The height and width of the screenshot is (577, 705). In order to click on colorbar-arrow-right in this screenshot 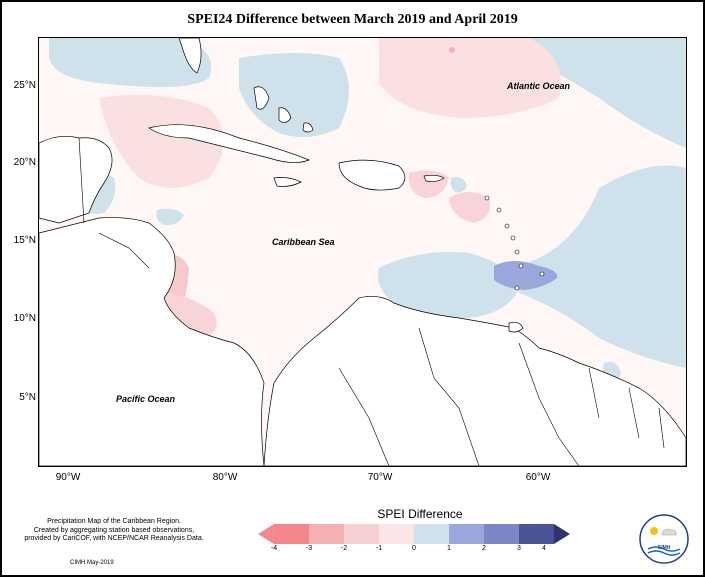, I will do `click(562, 534)`.